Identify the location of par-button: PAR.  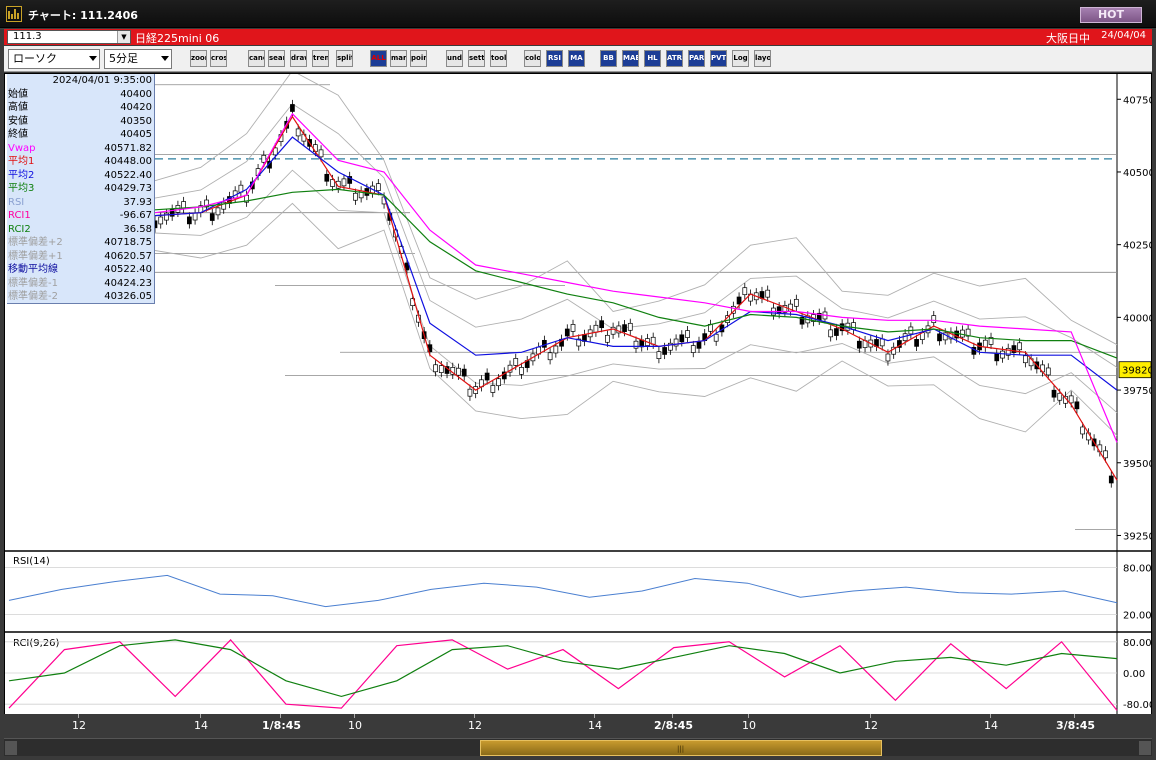
(696, 58).